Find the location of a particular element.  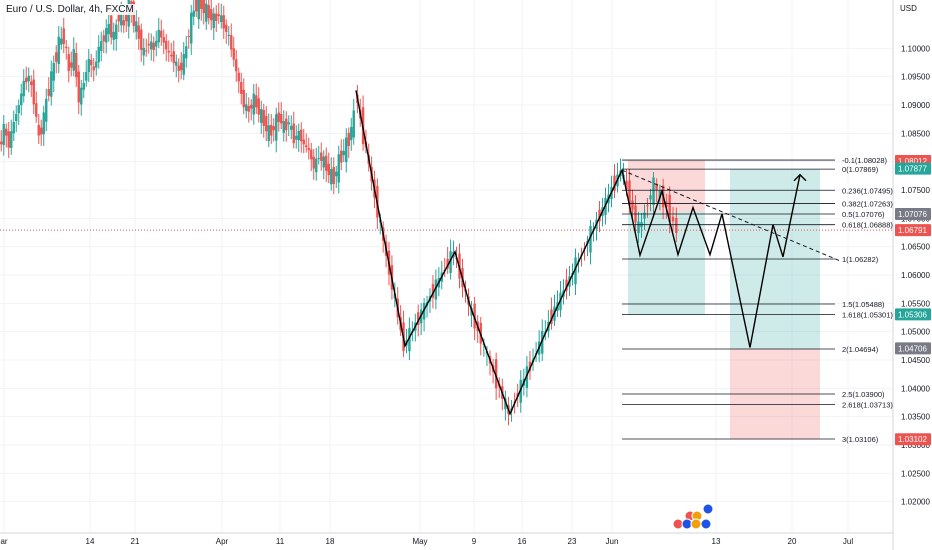

price-tag: 1.05306 is located at coordinates (913, 314).